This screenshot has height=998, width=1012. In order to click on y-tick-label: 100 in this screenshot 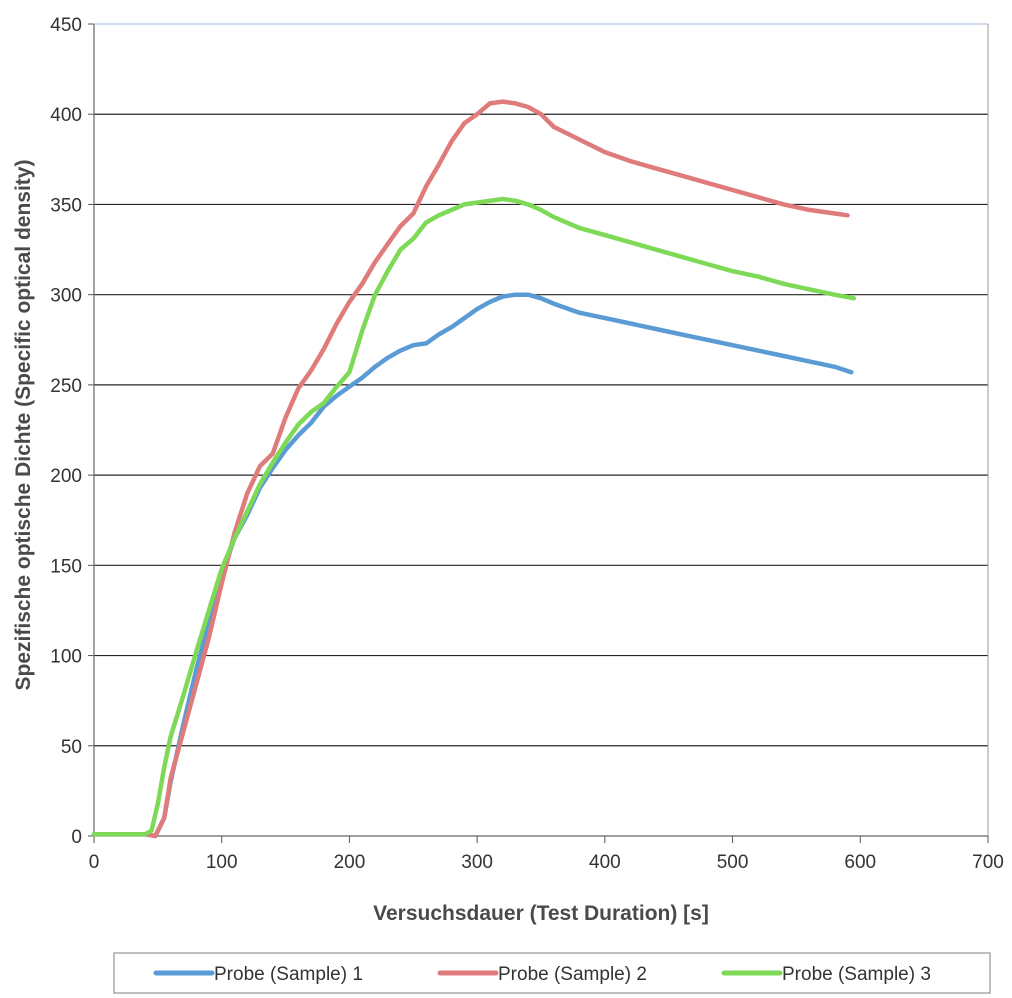, I will do `click(66, 657)`.